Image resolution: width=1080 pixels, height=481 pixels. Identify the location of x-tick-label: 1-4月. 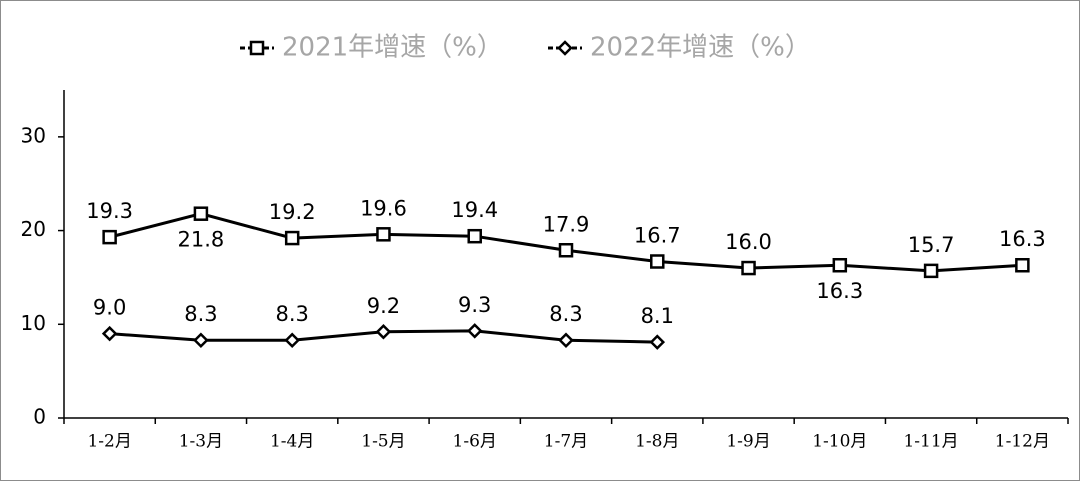
(292, 442).